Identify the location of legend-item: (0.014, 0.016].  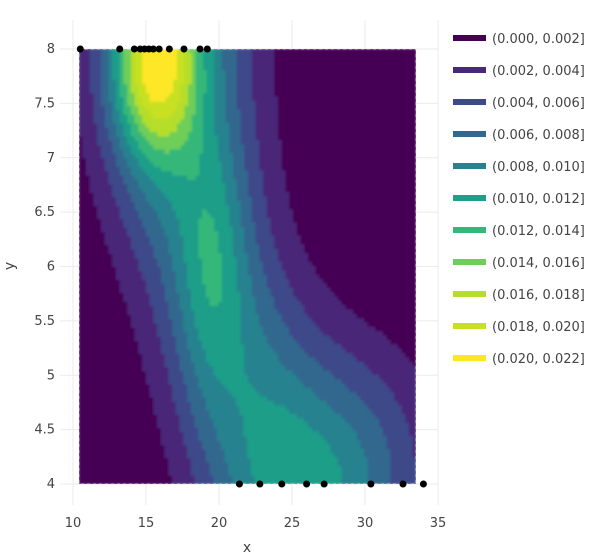
(519, 263).